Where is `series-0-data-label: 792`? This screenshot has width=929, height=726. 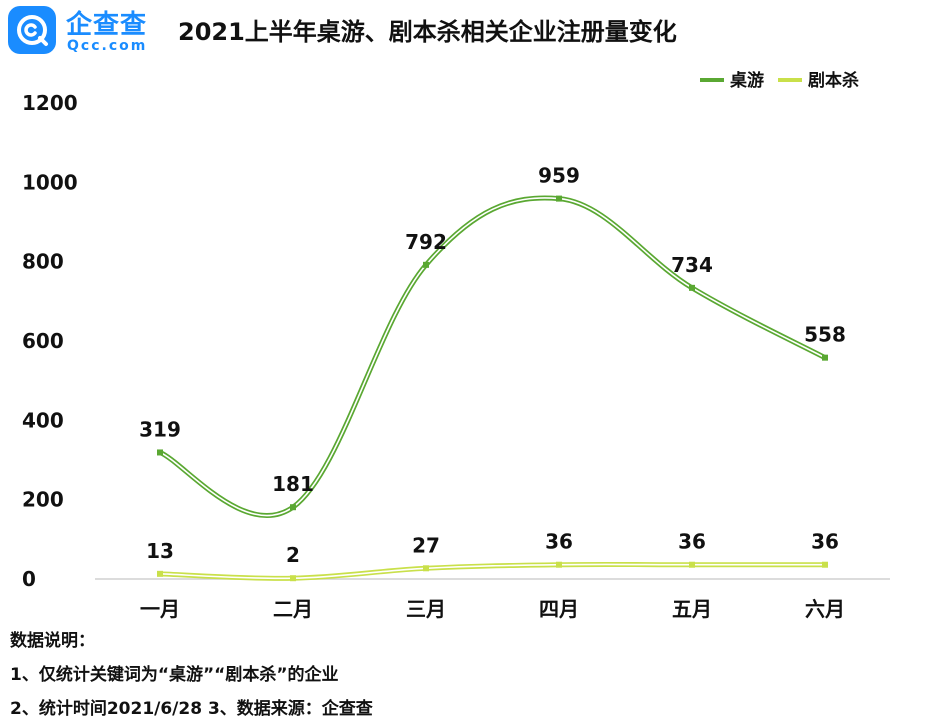 series-0-data-label: 792 is located at coordinates (426, 242).